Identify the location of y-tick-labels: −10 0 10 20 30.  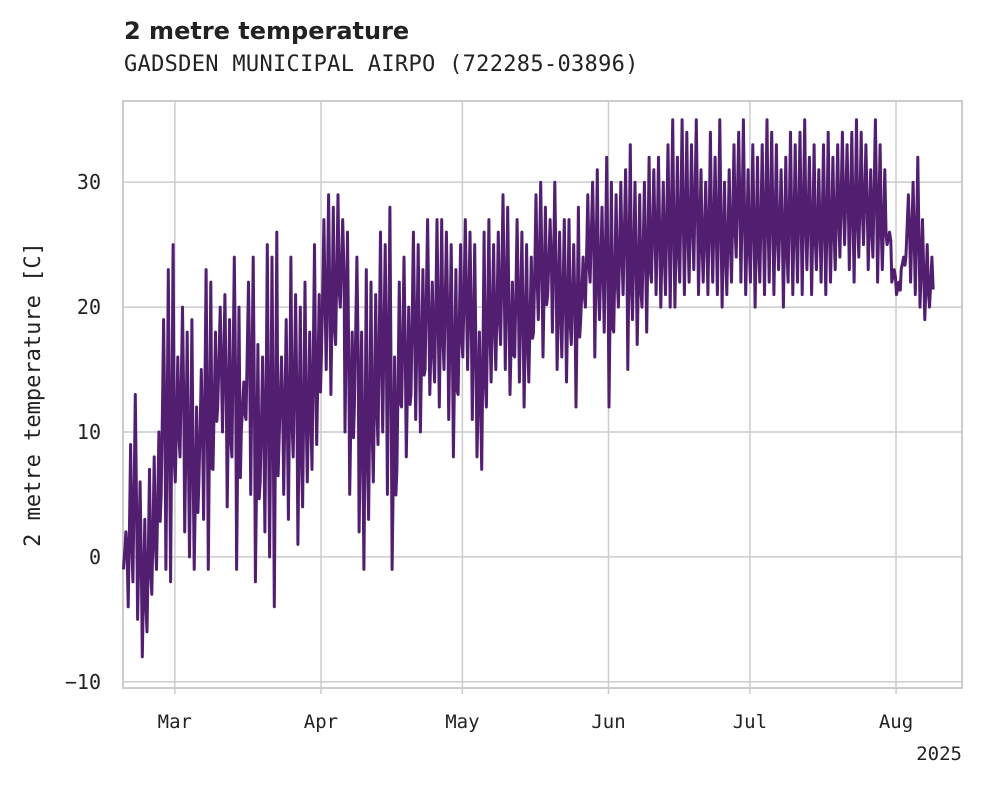
(83, 432).